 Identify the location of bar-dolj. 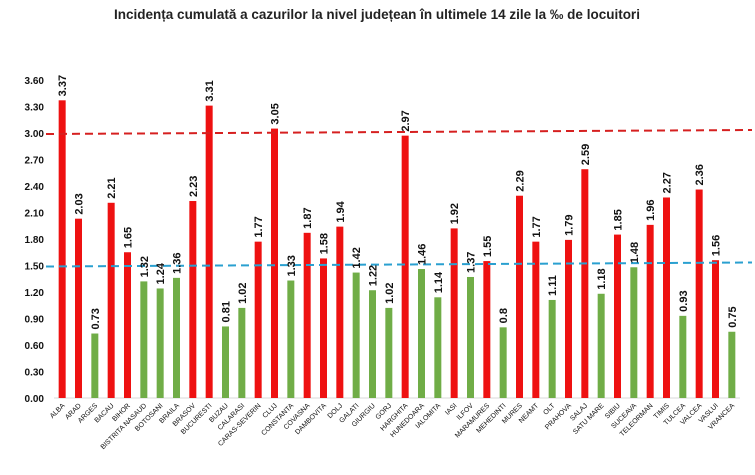
(340, 312).